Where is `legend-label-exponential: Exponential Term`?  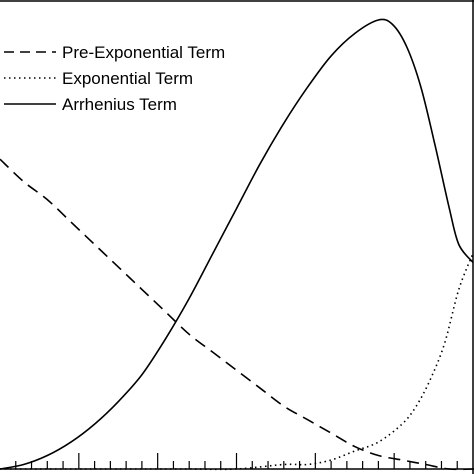 legend-label-exponential: Exponential Term is located at coordinates (127, 78).